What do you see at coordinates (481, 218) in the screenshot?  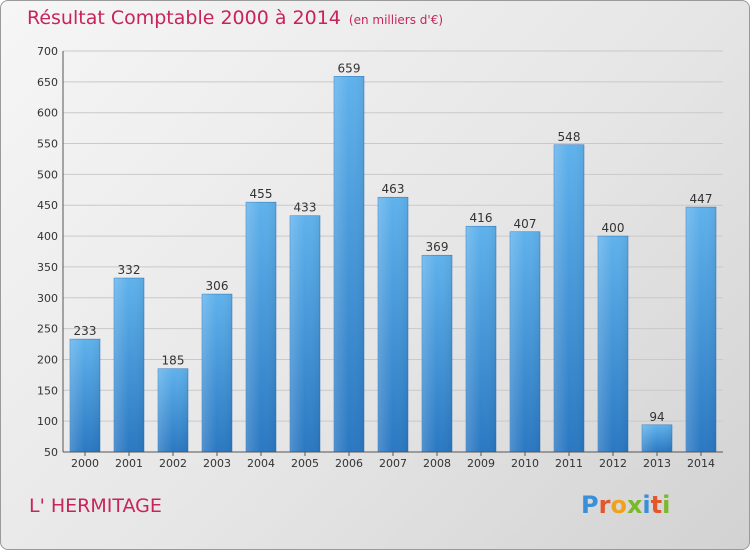 I see `data-label-2009: 416` at bounding box center [481, 218].